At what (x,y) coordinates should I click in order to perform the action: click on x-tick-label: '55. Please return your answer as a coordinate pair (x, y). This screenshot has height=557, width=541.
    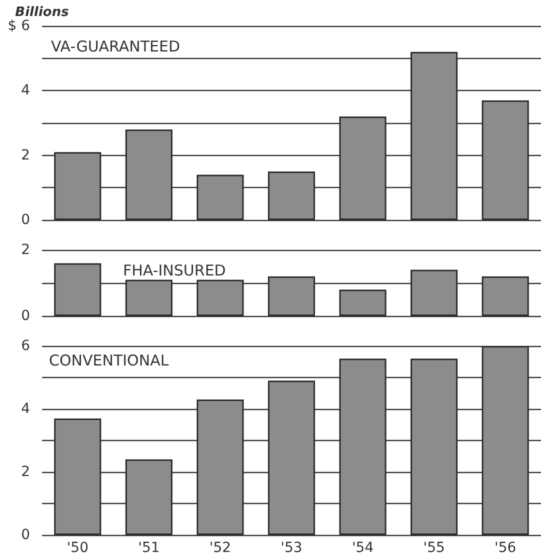
    Looking at the image, I should click on (434, 548).